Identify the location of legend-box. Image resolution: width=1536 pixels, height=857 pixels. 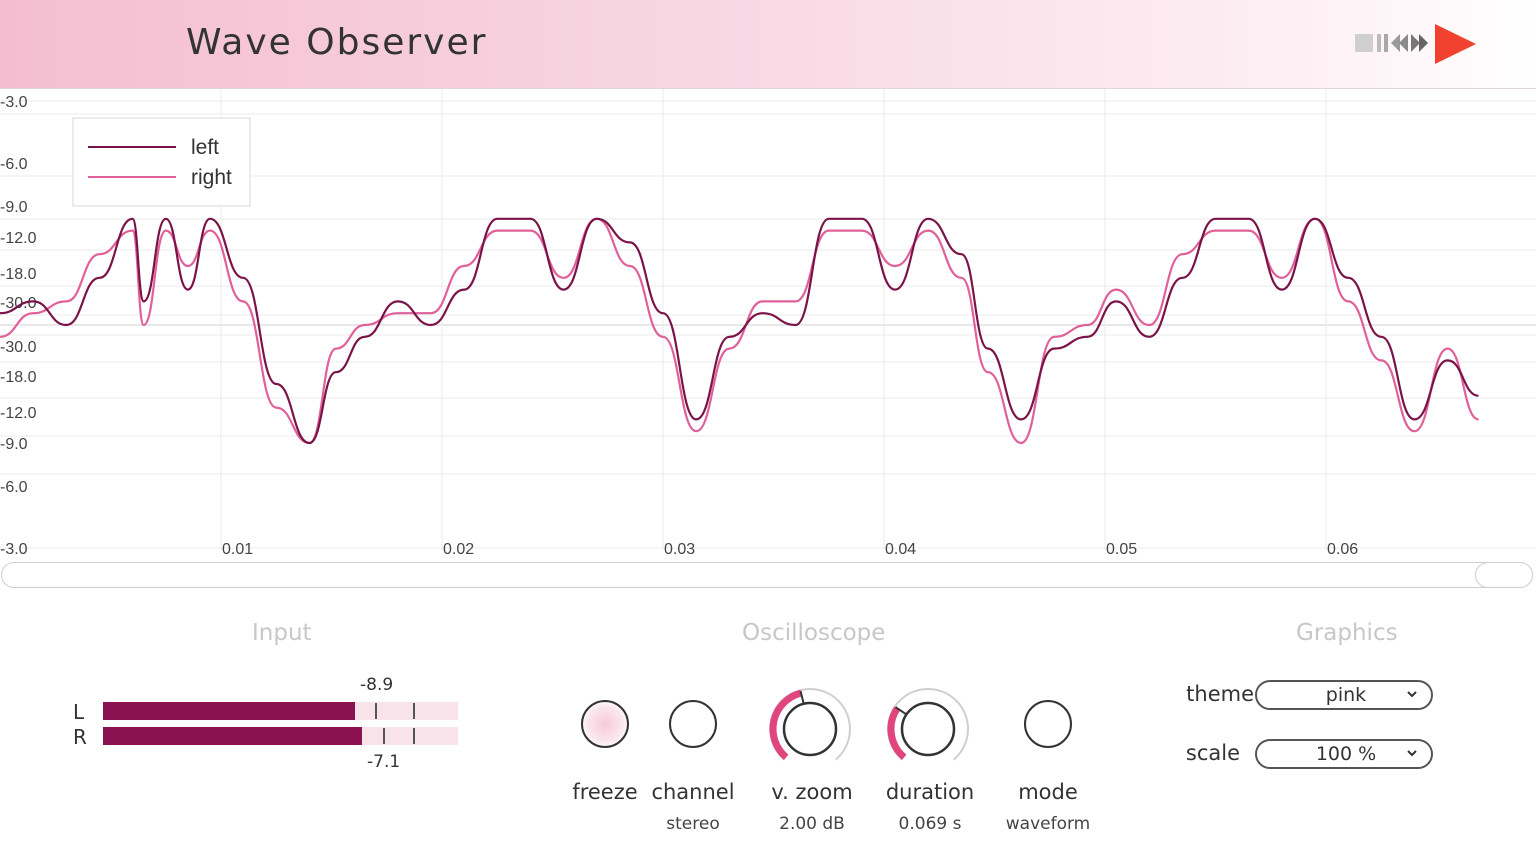
(161, 162).